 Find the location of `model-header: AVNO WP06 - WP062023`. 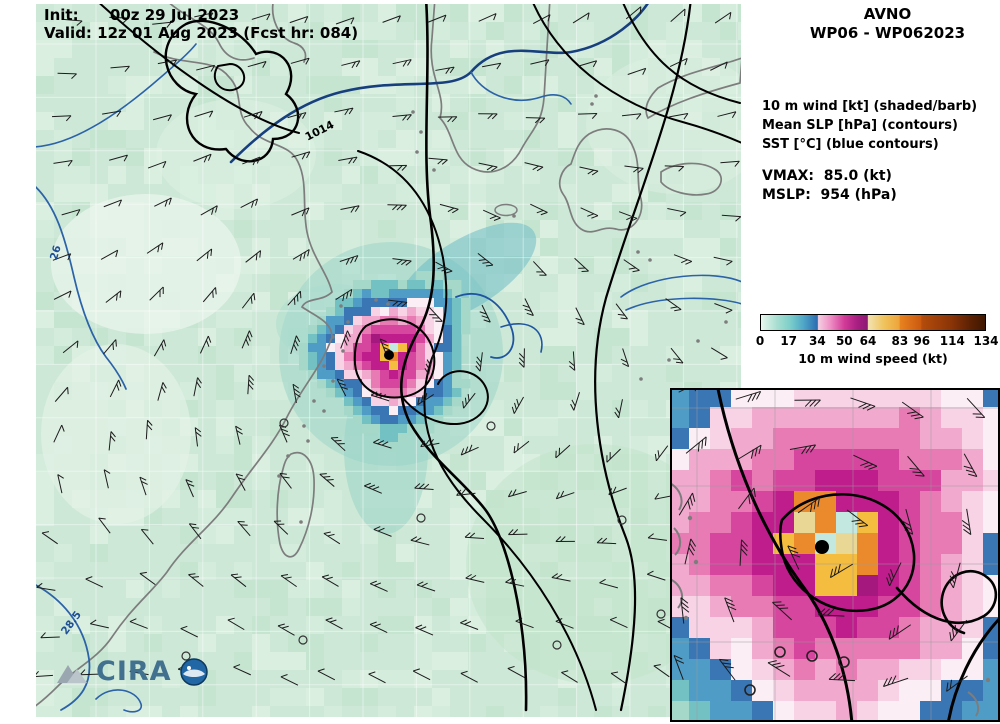

model-header: AVNO WP06 - WP062023 is located at coordinates (870, 24).